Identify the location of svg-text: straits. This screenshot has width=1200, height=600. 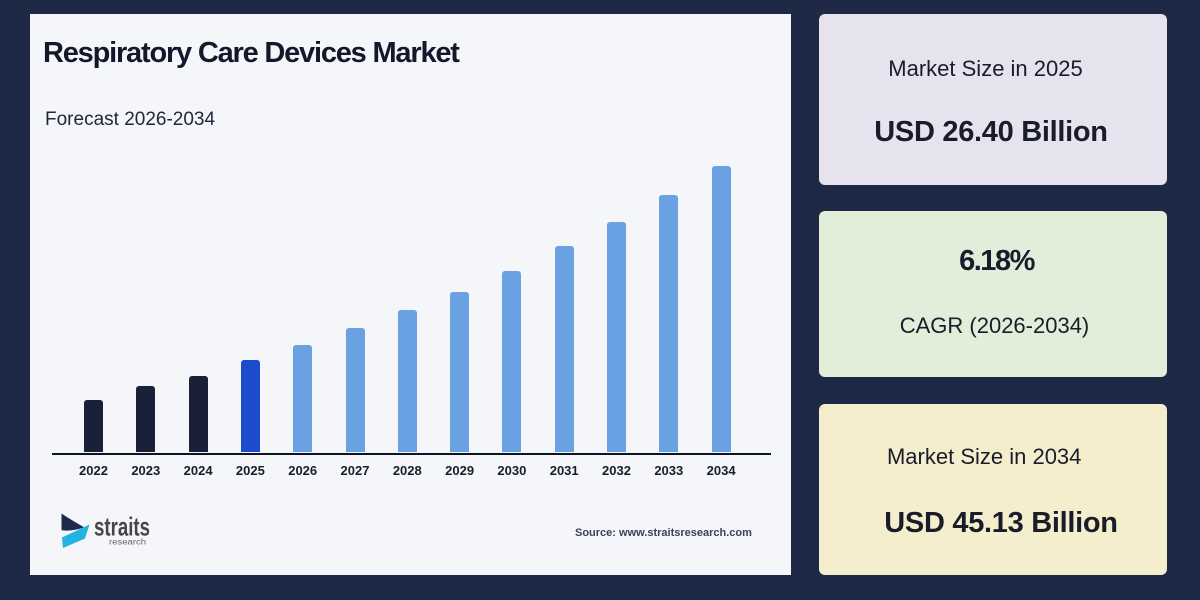
(122, 526).